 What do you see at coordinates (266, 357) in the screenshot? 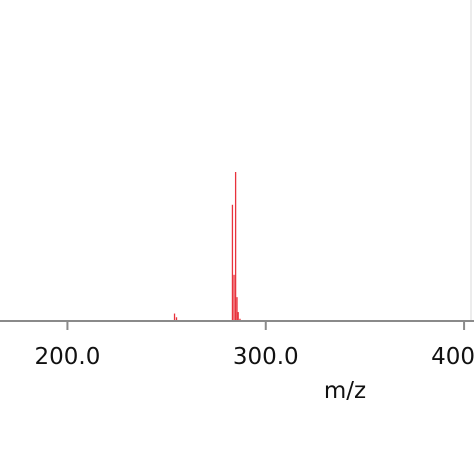
I see `x-tick-label: 300.0` at bounding box center [266, 357].